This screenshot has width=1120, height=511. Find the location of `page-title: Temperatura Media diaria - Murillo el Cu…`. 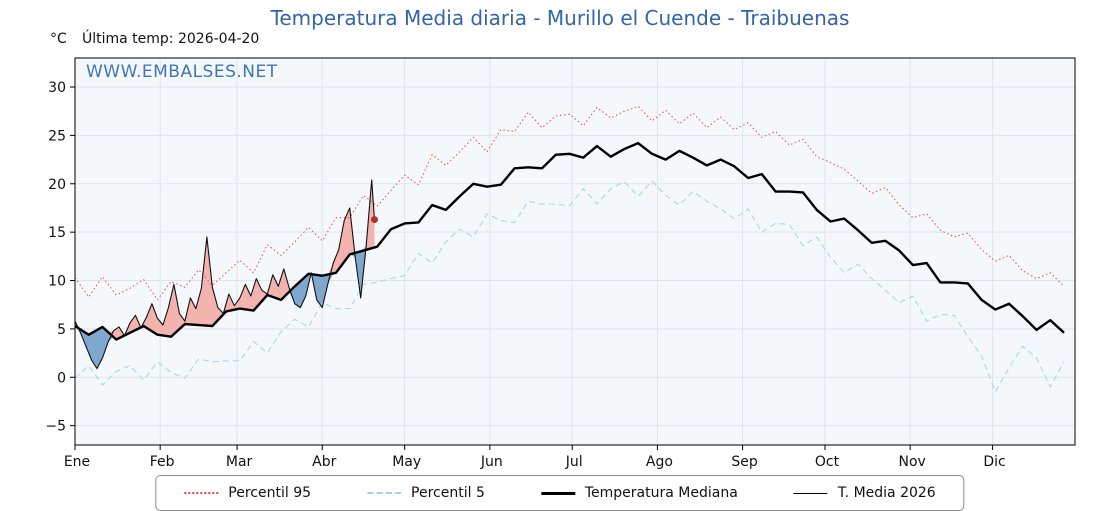

page-title: Temperatura Media diaria - Murillo el Cu… is located at coordinates (560, 18).